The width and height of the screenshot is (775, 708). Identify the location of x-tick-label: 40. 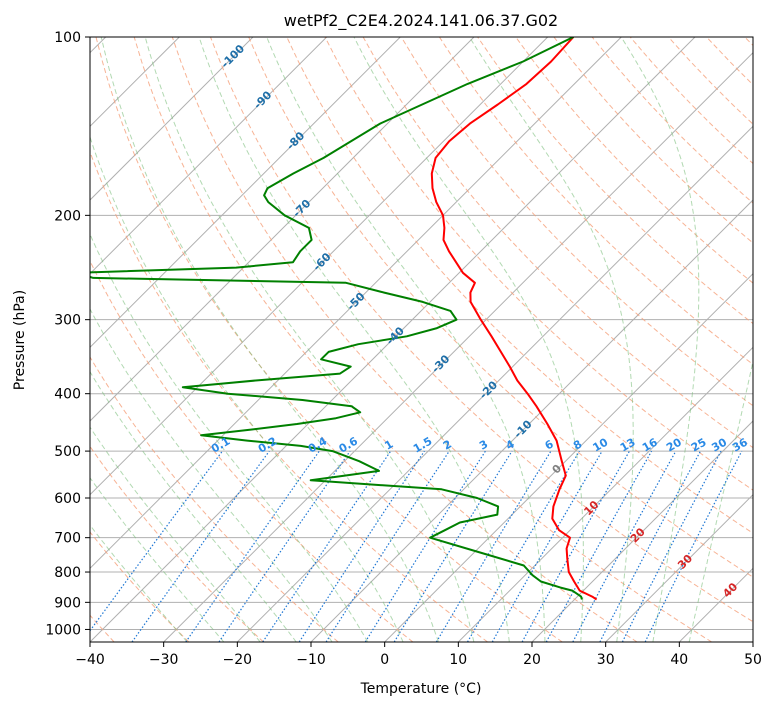
(679, 660).